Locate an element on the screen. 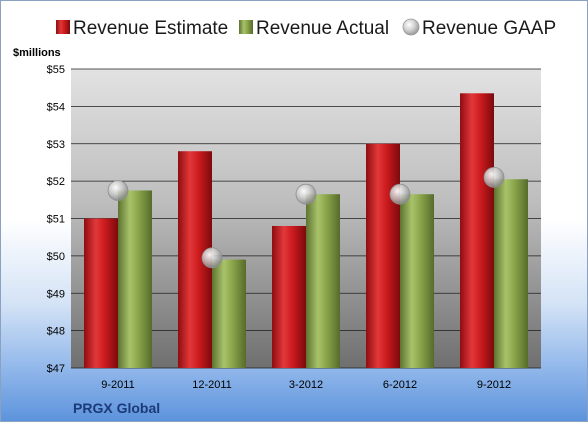 This screenshot has height=423, width=588. y-axis-ticks: $47 $48 $49 $50 $51 $52 $53 $54 $55 is located at coordinates (56, 219).